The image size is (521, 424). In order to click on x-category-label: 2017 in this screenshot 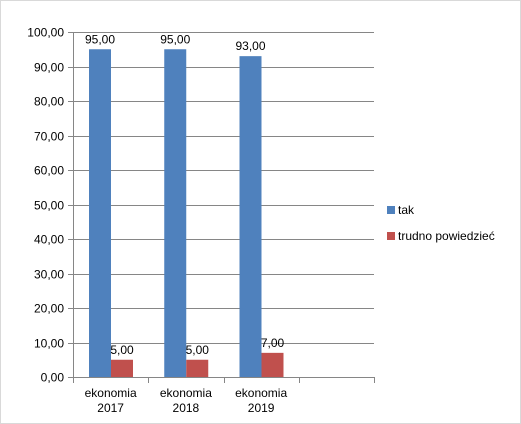, I will do `click(110, 408)`.